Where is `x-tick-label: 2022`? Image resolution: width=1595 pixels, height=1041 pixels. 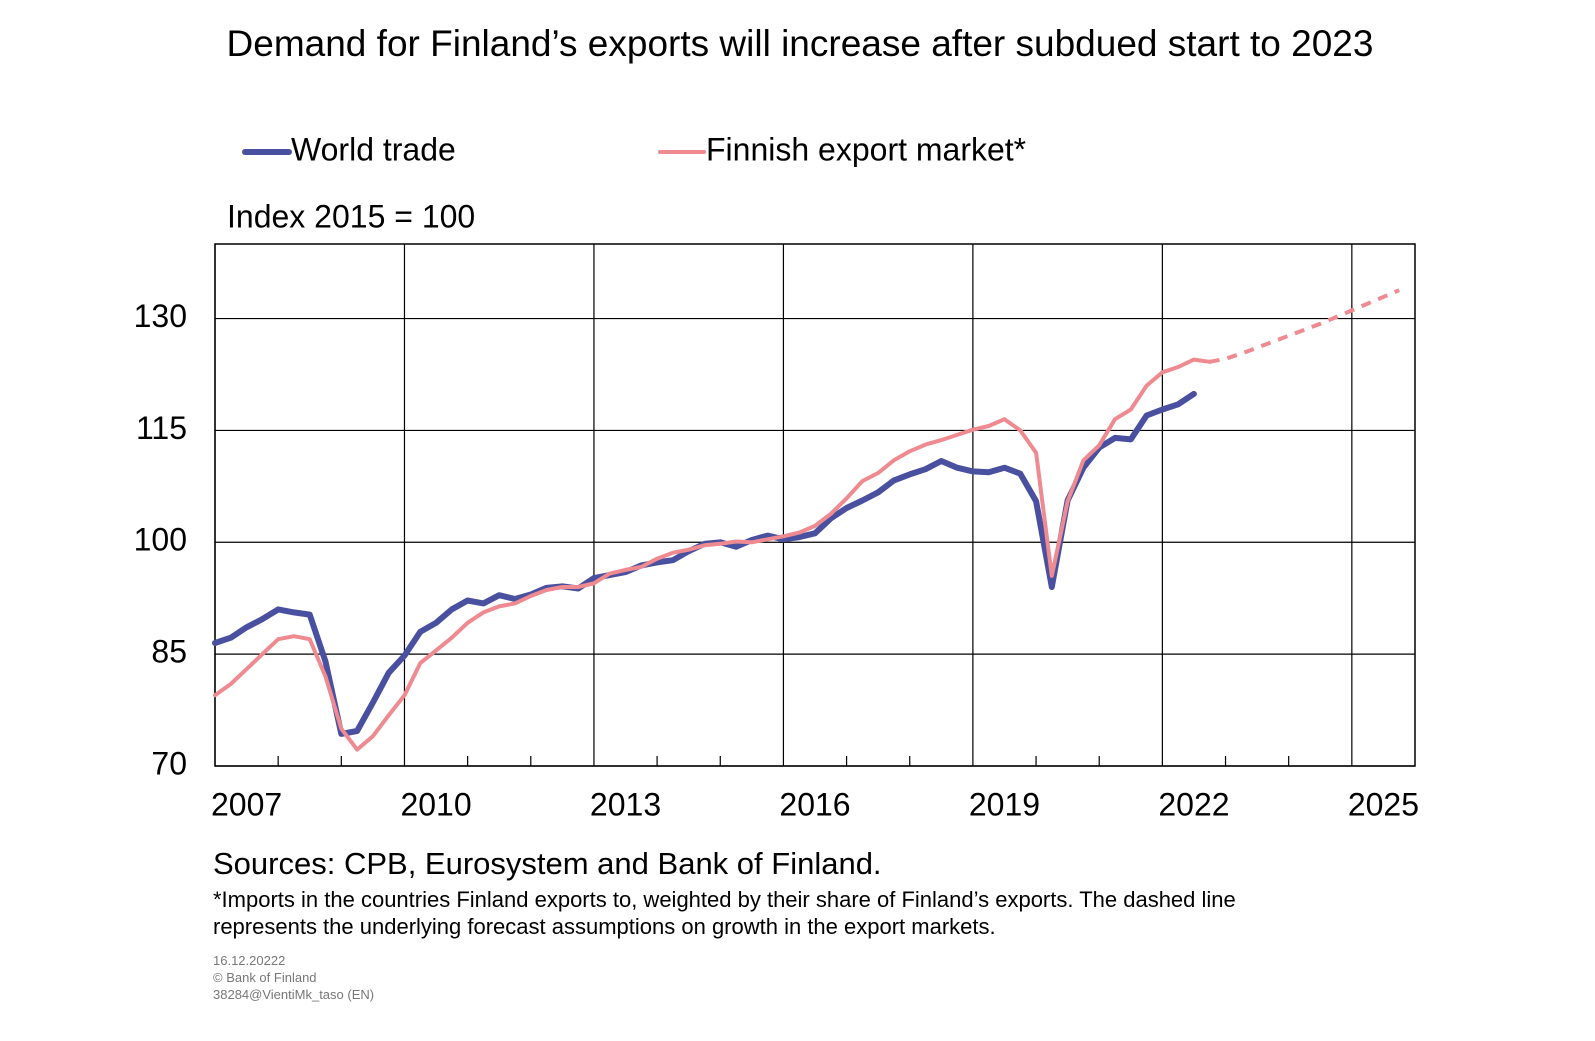 x-tick-label: 2022 is located at coordinates (1193, 804).